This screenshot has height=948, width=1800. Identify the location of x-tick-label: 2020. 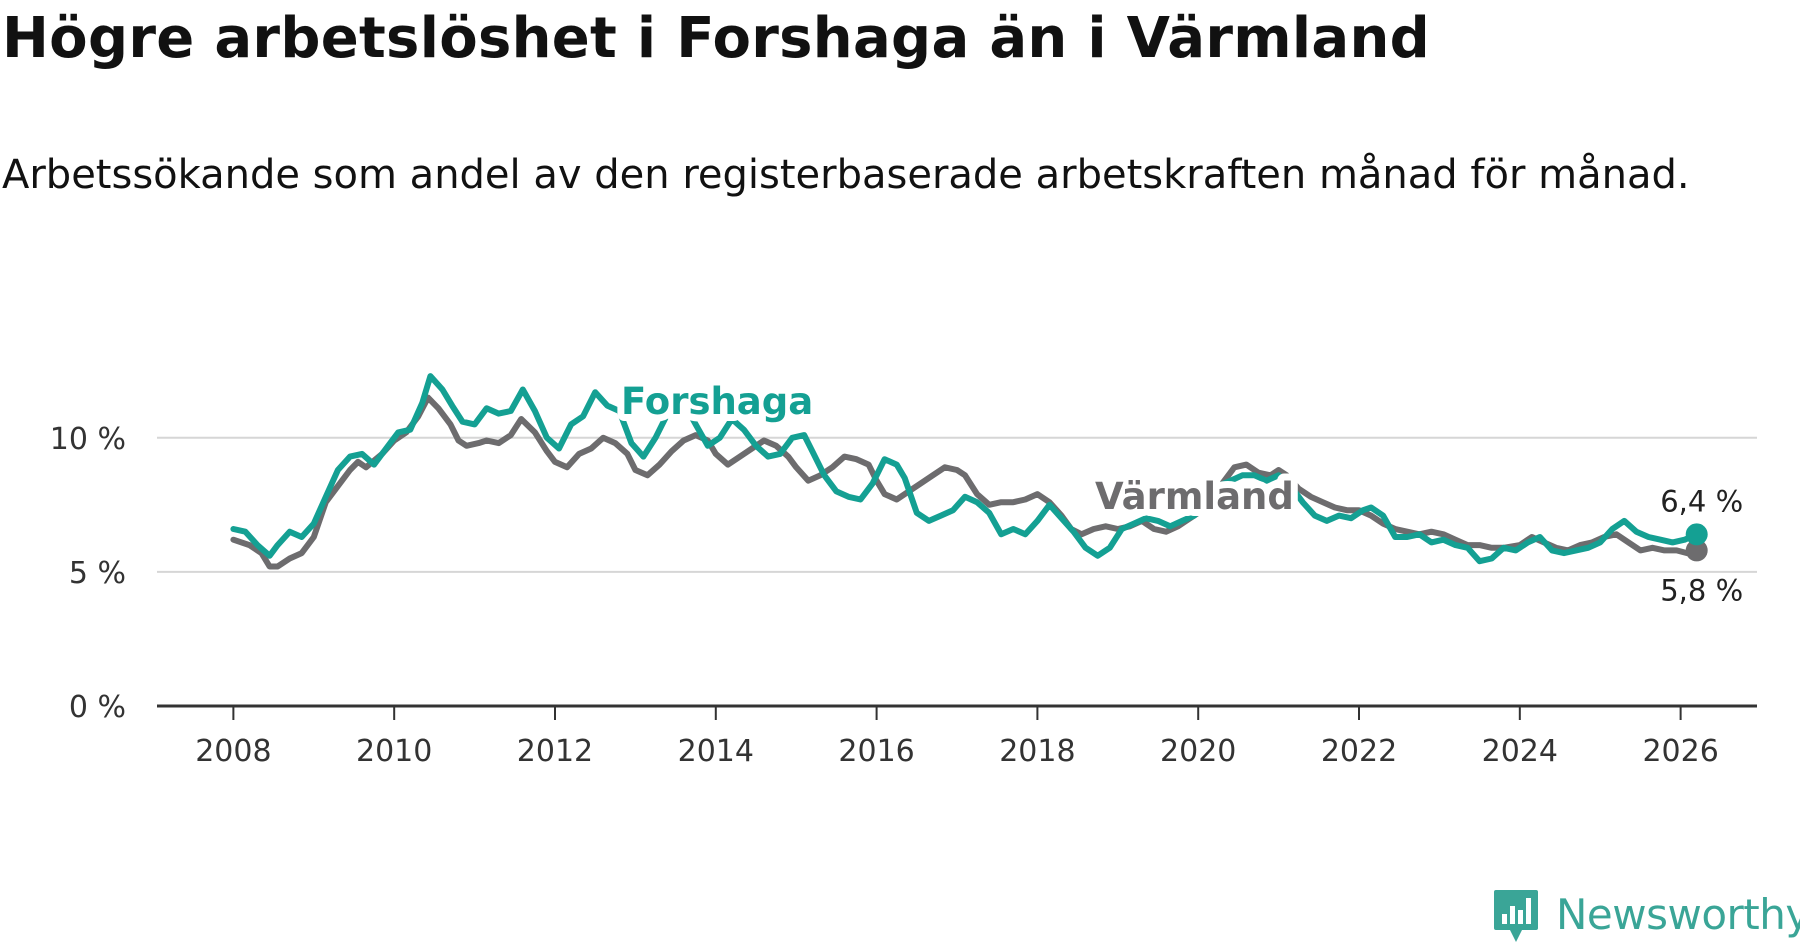
(1198, 751).